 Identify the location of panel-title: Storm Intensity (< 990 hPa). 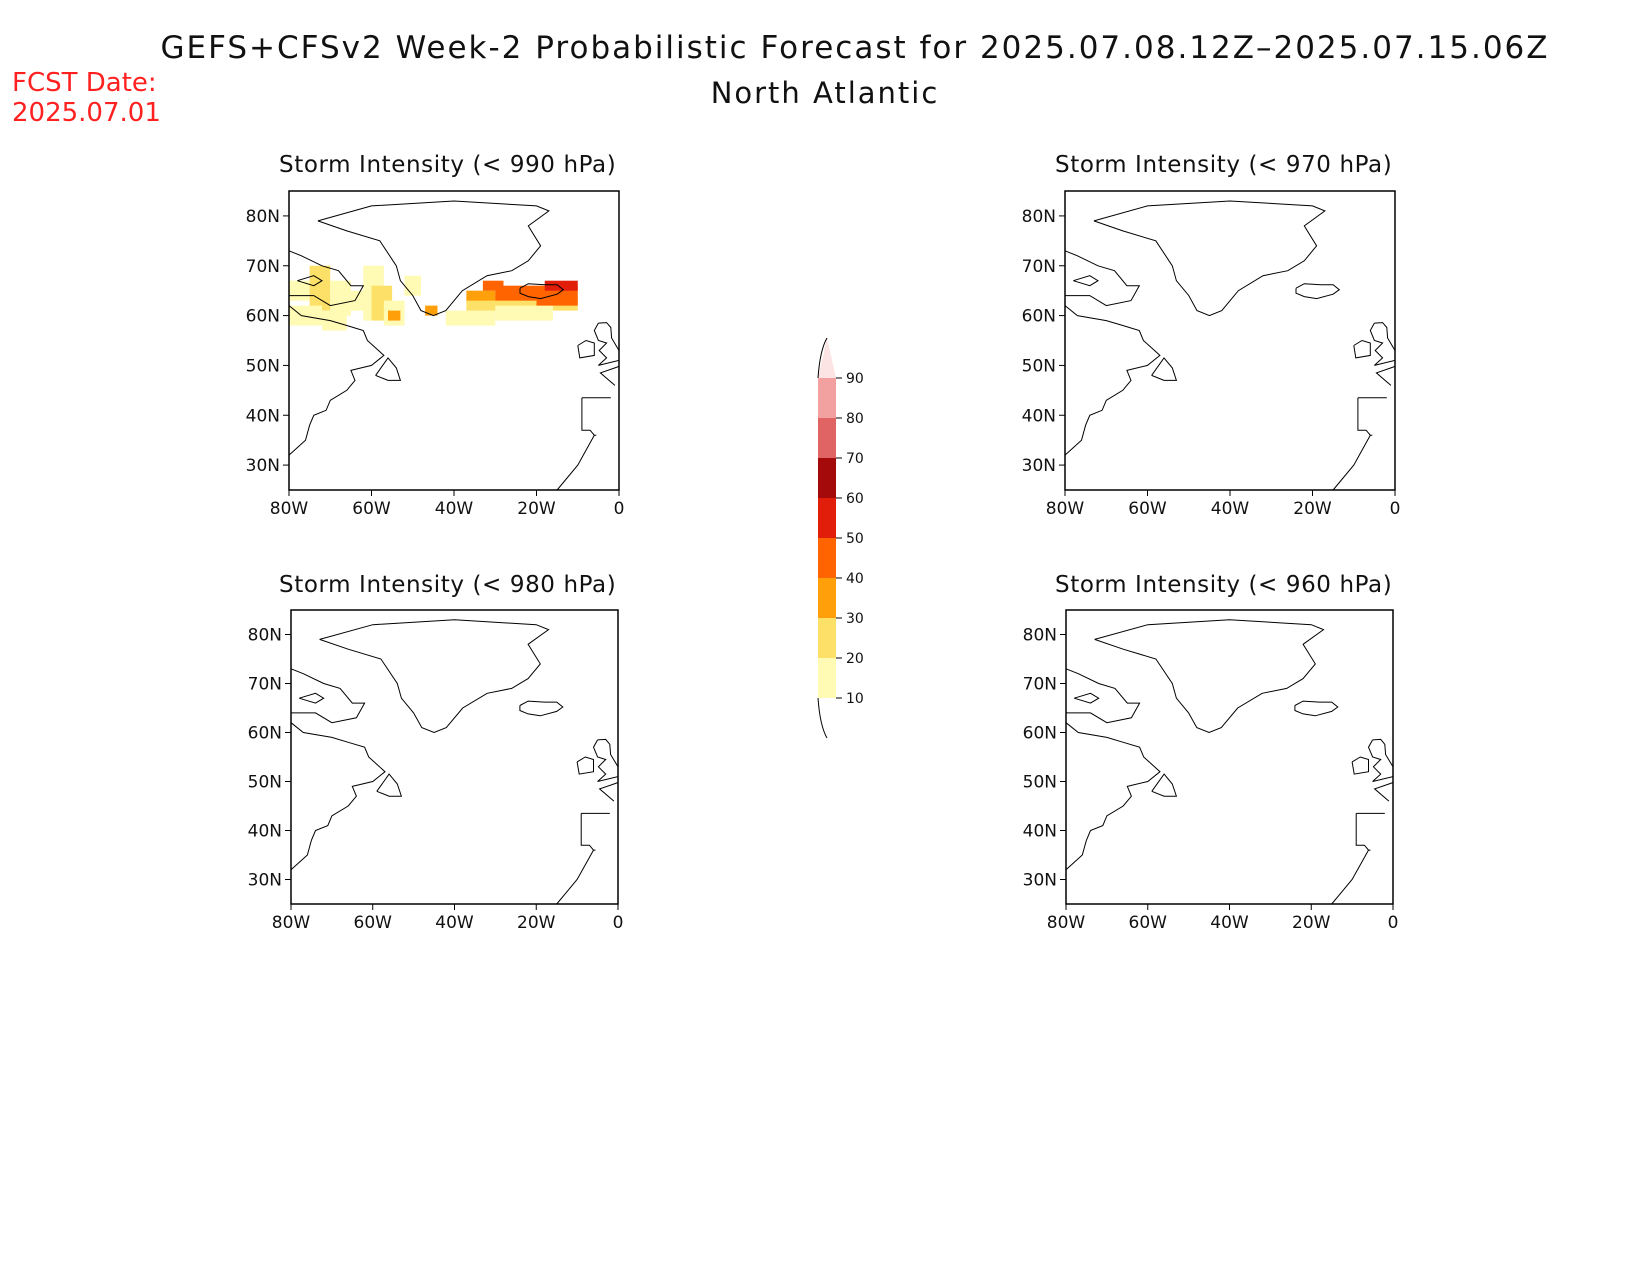
(448, 165).